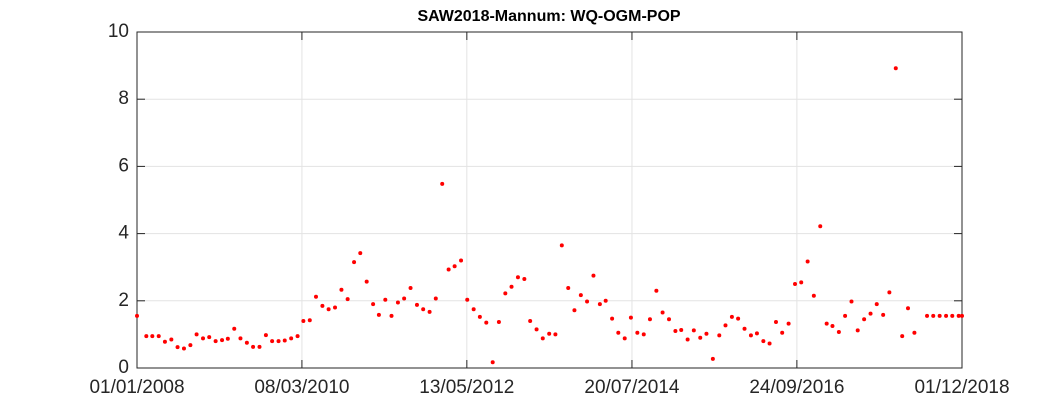 The height and width of the screenshot is (413, 1063). What do you see at coordinates (118, 31) in the screenshot?
I see `y-tick-label: 10` at bounding box center [118, 31].